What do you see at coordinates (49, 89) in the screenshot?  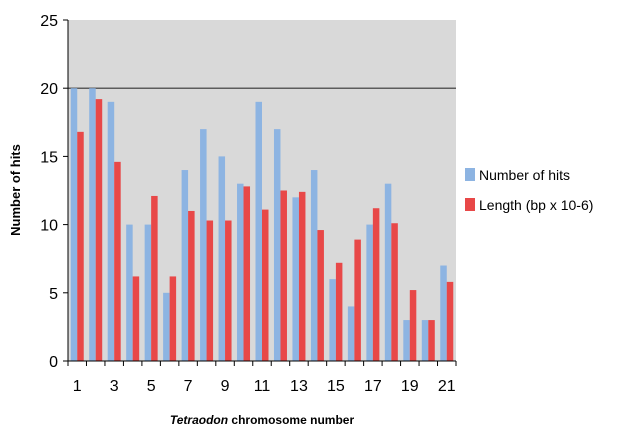 I see `y-tick-label: 20` at bounding box center [49, 89].